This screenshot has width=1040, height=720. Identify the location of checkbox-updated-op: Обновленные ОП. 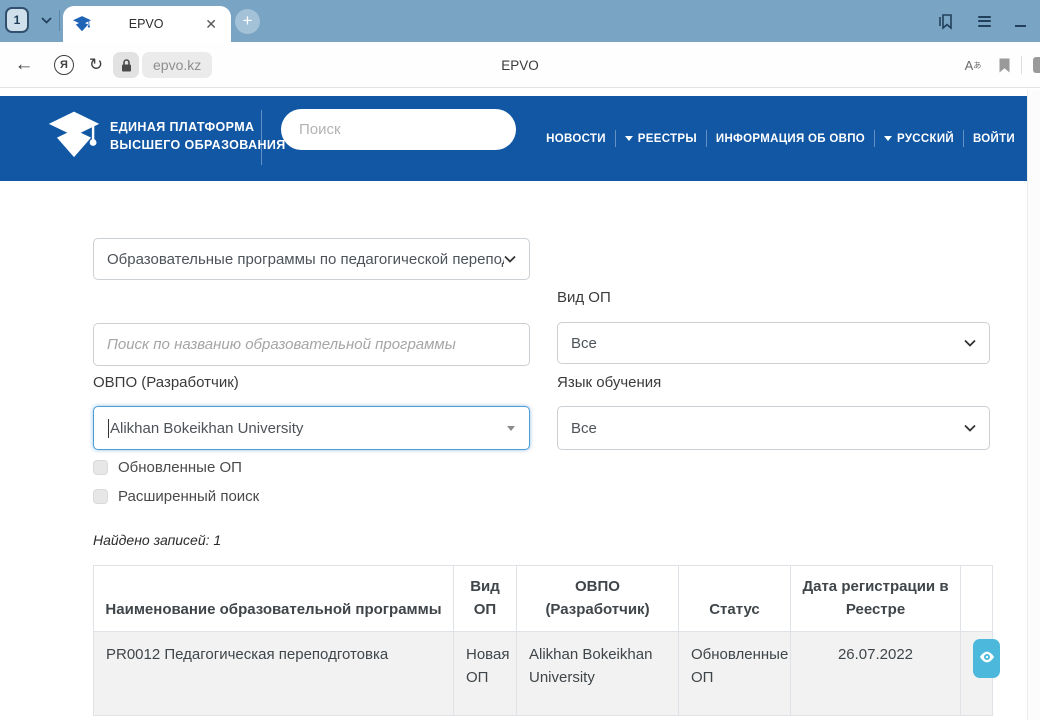
(167, 467).